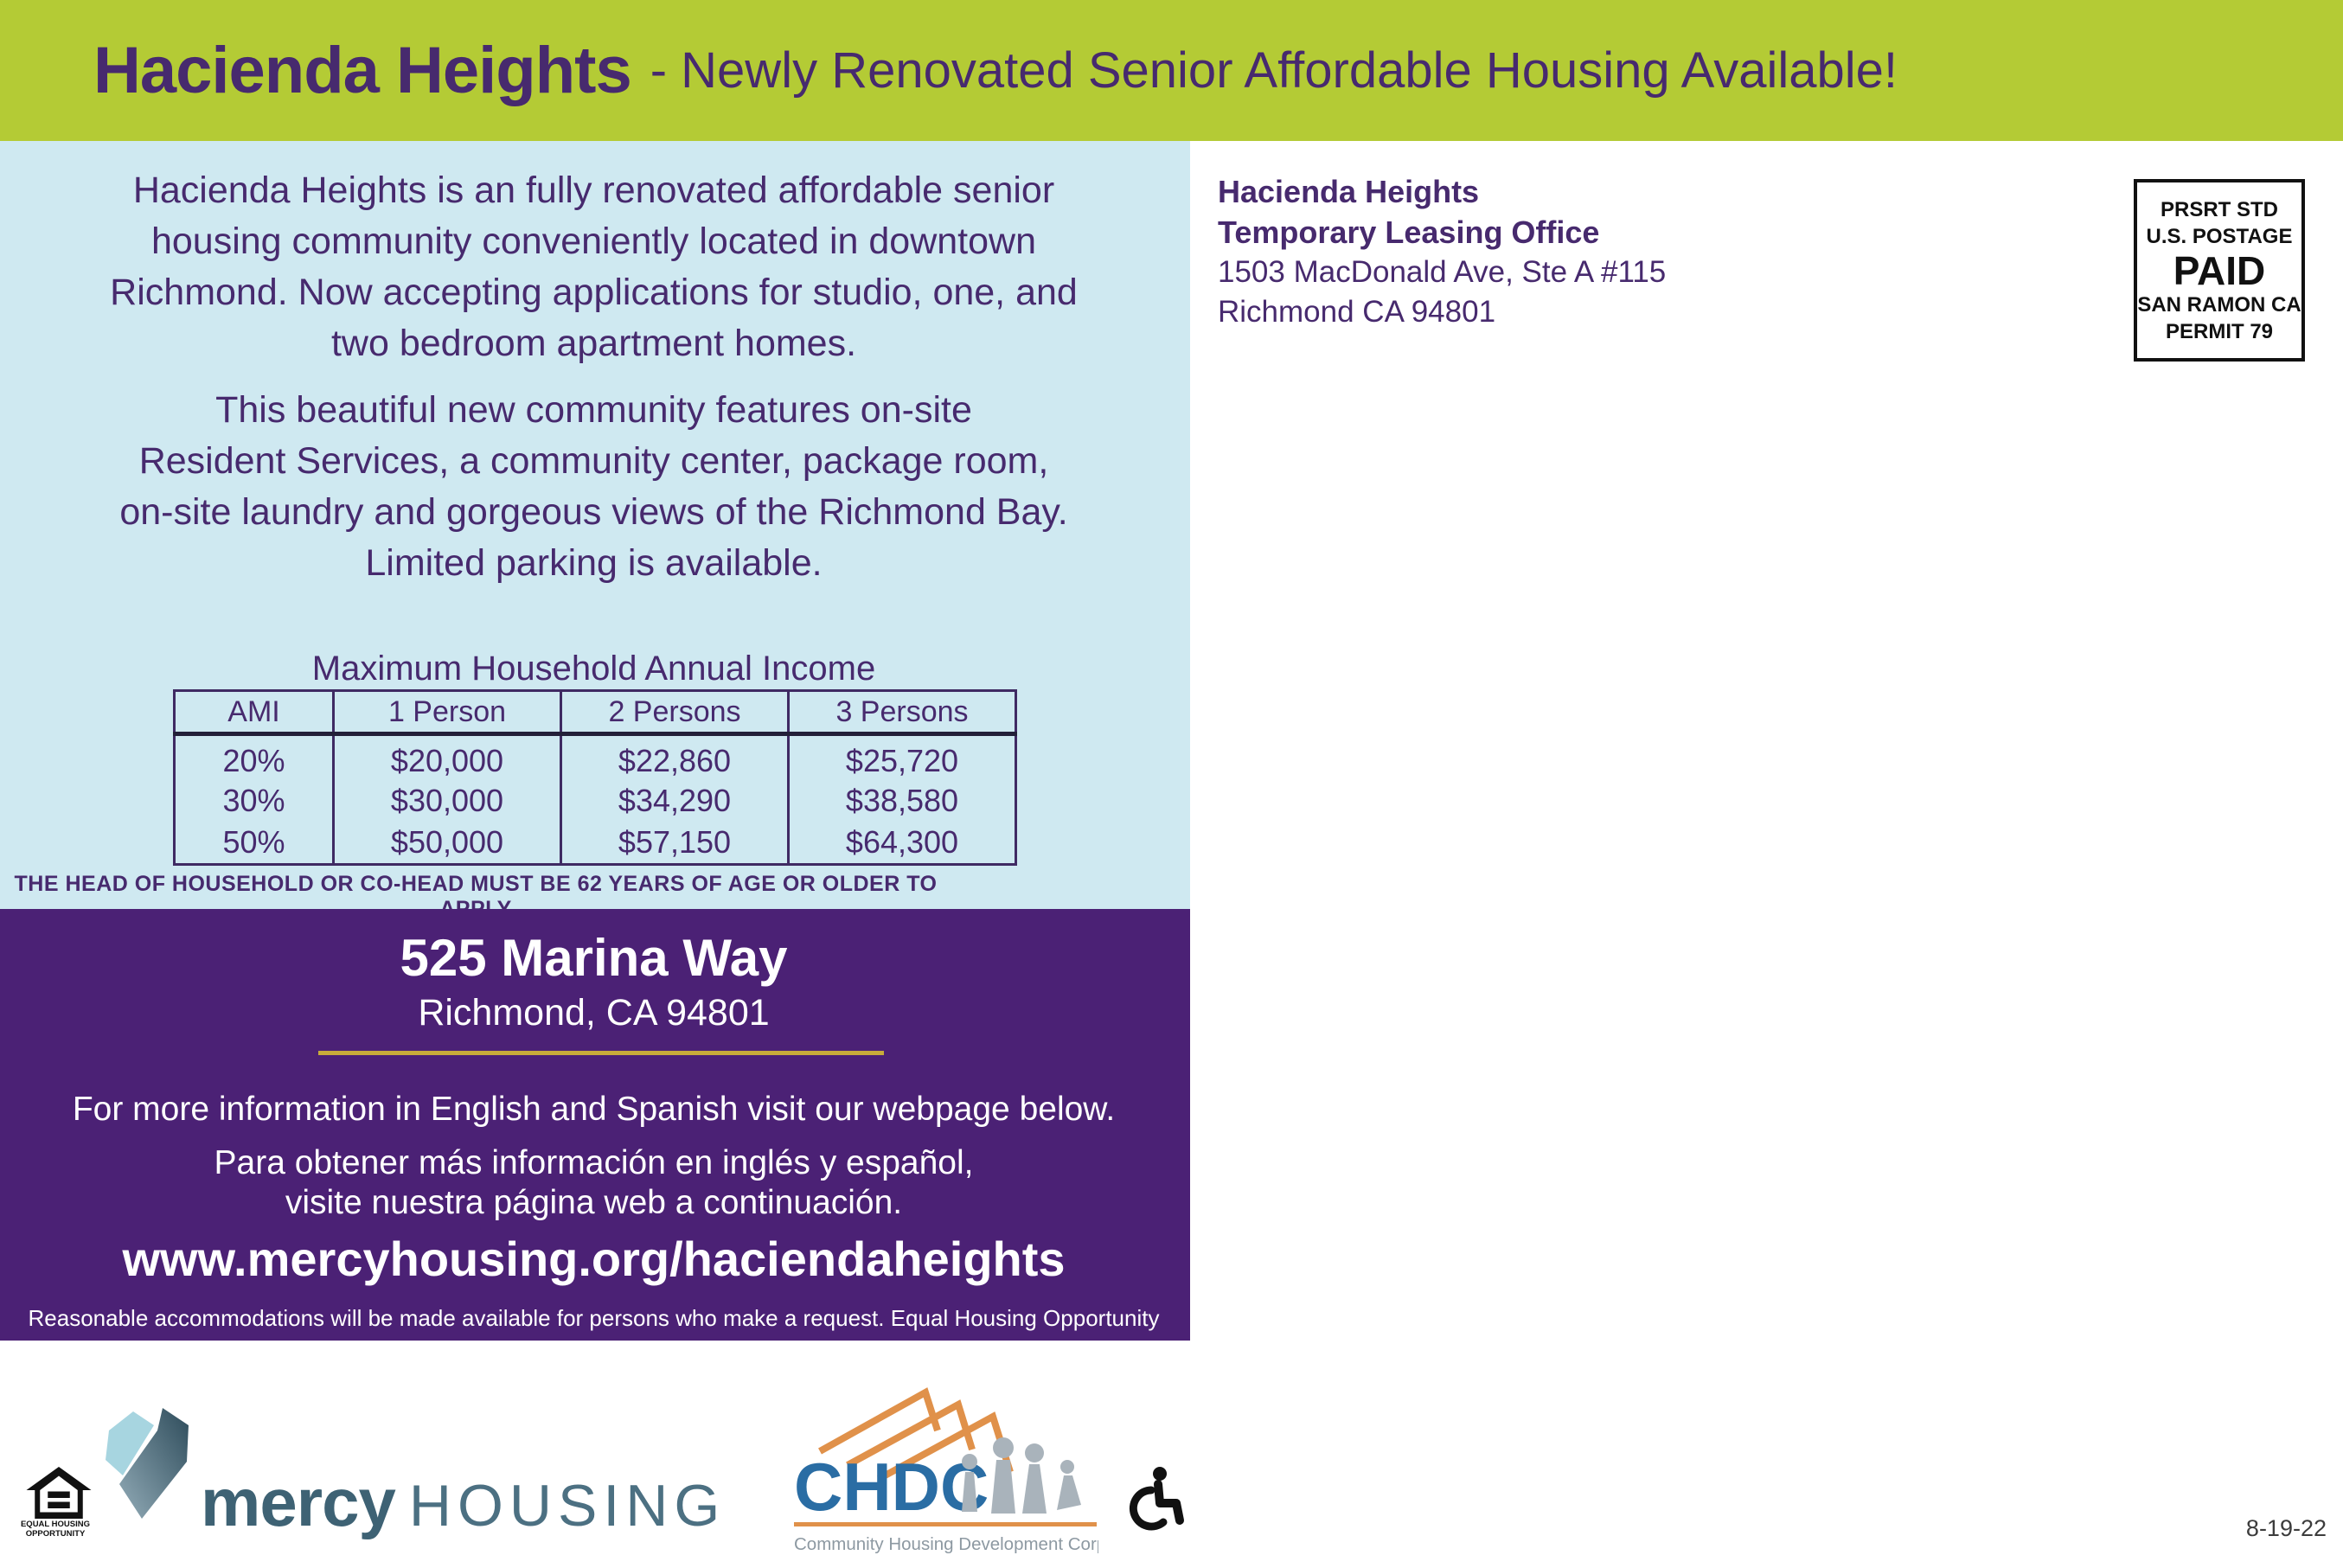 The image size is (2343, 1568). What do you see at coordinates (147, 1463) in the screenshot?
I see `mercy-heart-icon` at bounding box center [147, 1463].